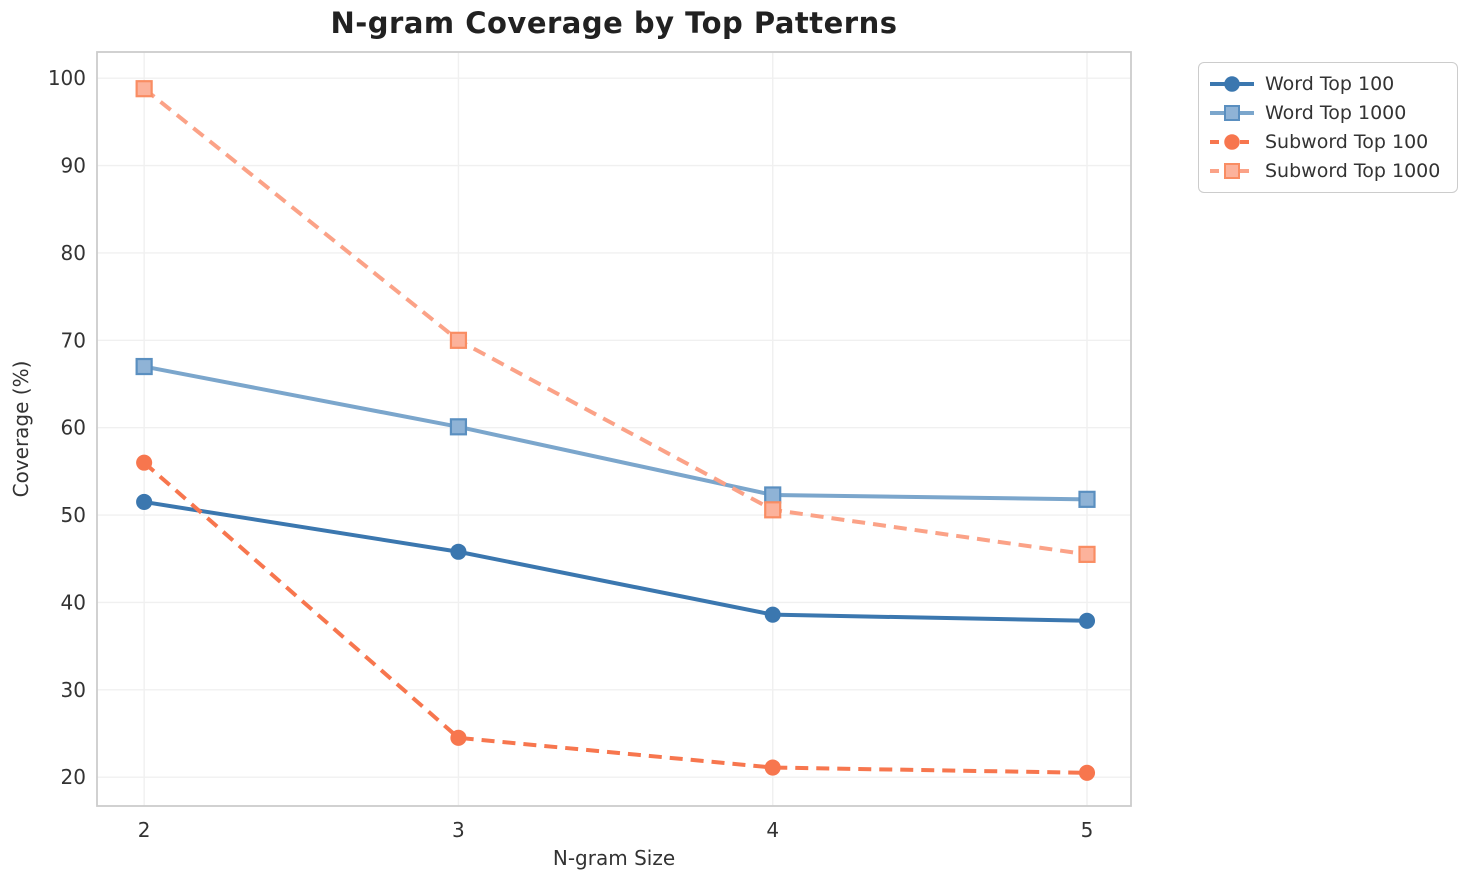 Image resolution: width=1478 pixels, height=885 pixels. I want to click on legend-label: Subword Top 100, so click(1347, 142).